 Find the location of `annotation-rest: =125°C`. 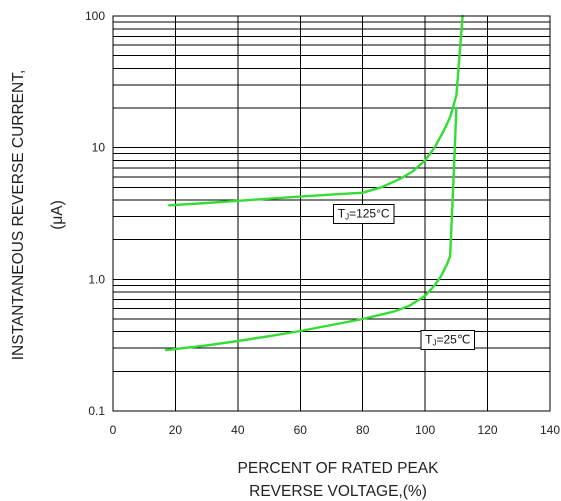

annotation-rest: =125°C is located at coordinates (369, 213).